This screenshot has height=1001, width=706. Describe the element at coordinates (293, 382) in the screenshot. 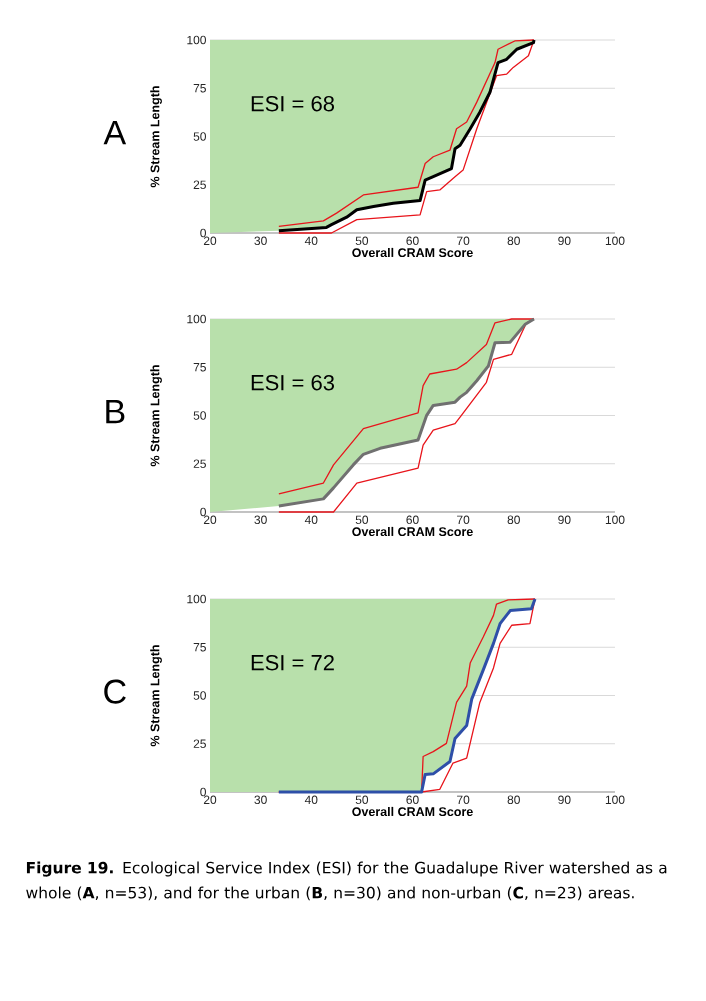

I see `annotation: ESI = 63` at that location.